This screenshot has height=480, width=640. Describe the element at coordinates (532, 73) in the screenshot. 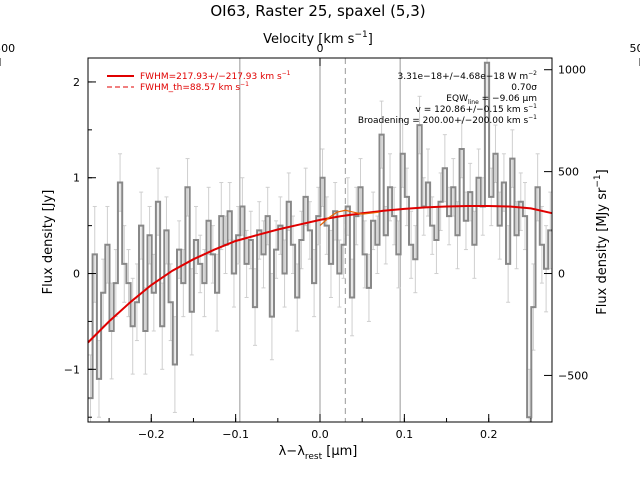

I see `annotation-flux-sup: −2` at that location.